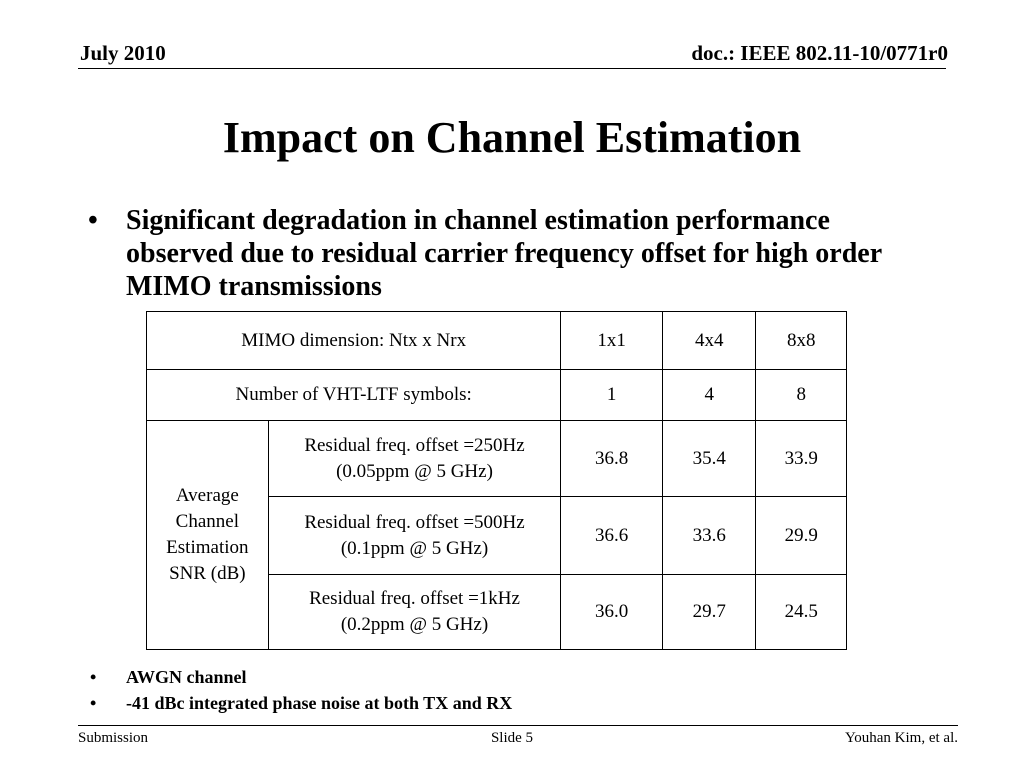 This screenshot has width=1024, height=768. What do you see at coordinates (512, 137) in the screenshot?
I see `slide-title: Impact on Channel Estimation` at bounding box center [512, 137].